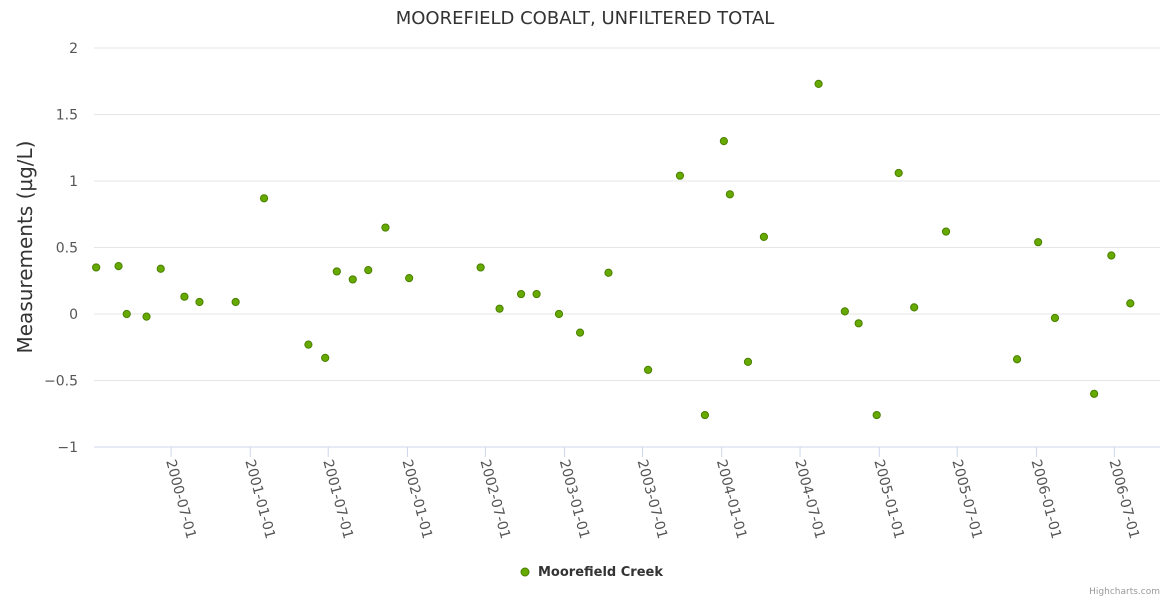 The width and height of the screenshot is (1170, 600). Describe the element at coordinates (67, 249) in the screenshot. I see `y-tick-label: 0.5` at that location.